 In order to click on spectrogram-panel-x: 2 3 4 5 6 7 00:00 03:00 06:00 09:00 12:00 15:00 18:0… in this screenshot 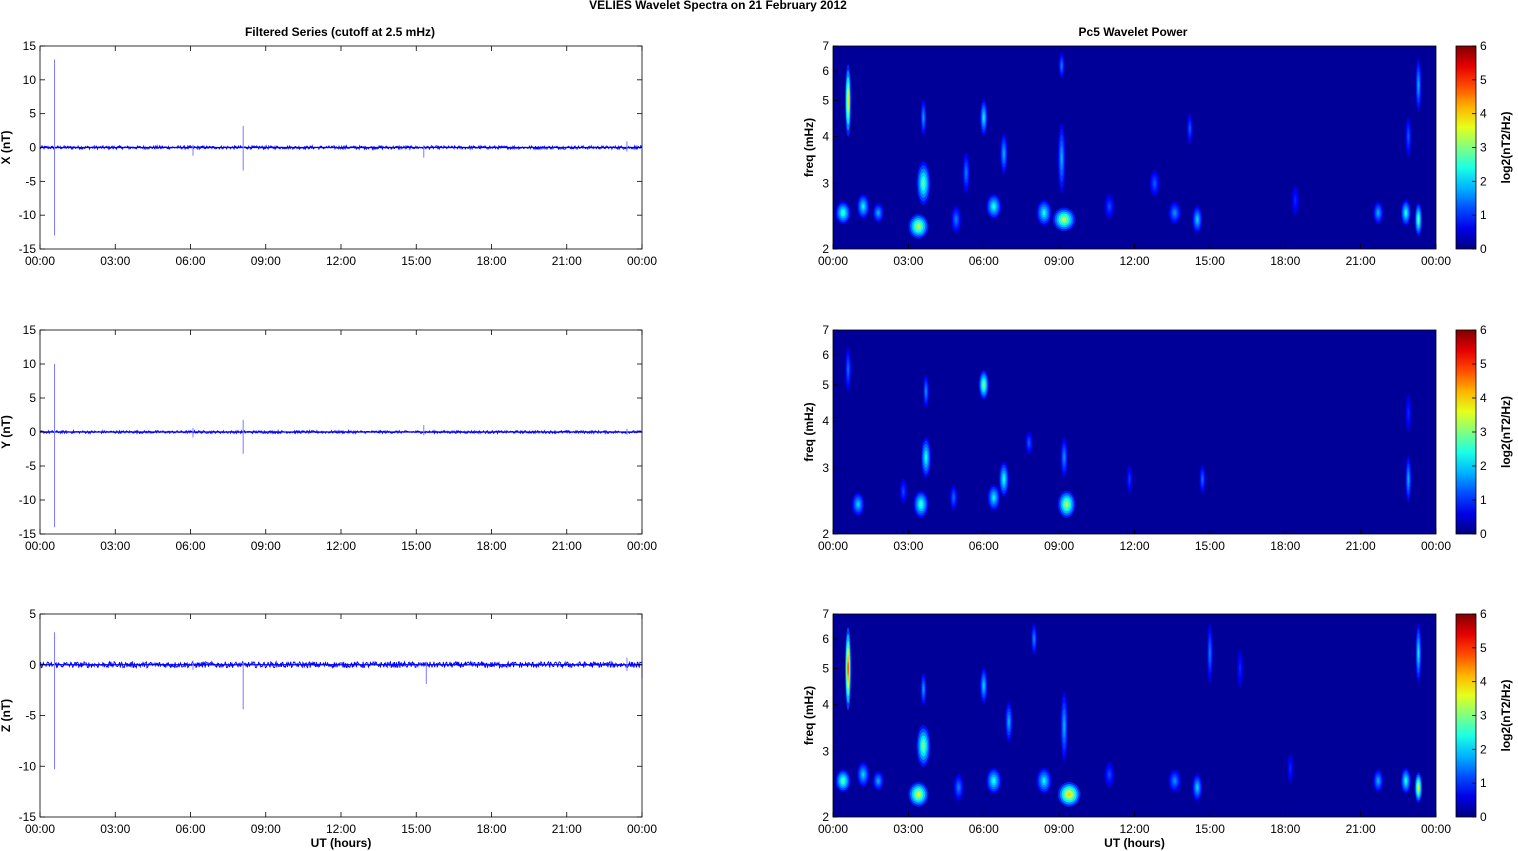, I will do `click(1157, 153)`.